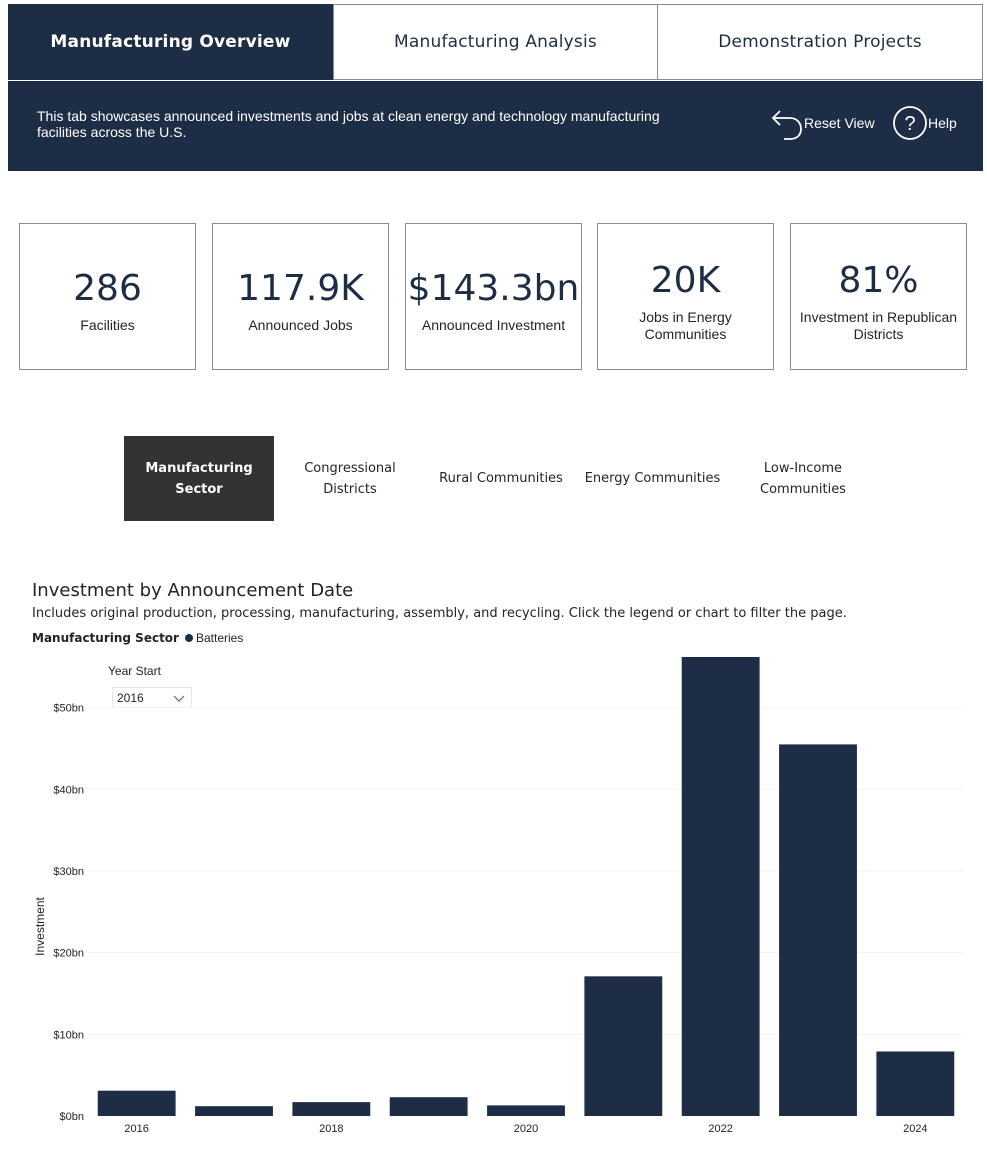 This screenshot has width=987, height=1149. What do you see at coordinates (685, 325) in the screenshot?
I see `kpi-label: Jobs in Energy Communities` at bounding box center [685, 325].